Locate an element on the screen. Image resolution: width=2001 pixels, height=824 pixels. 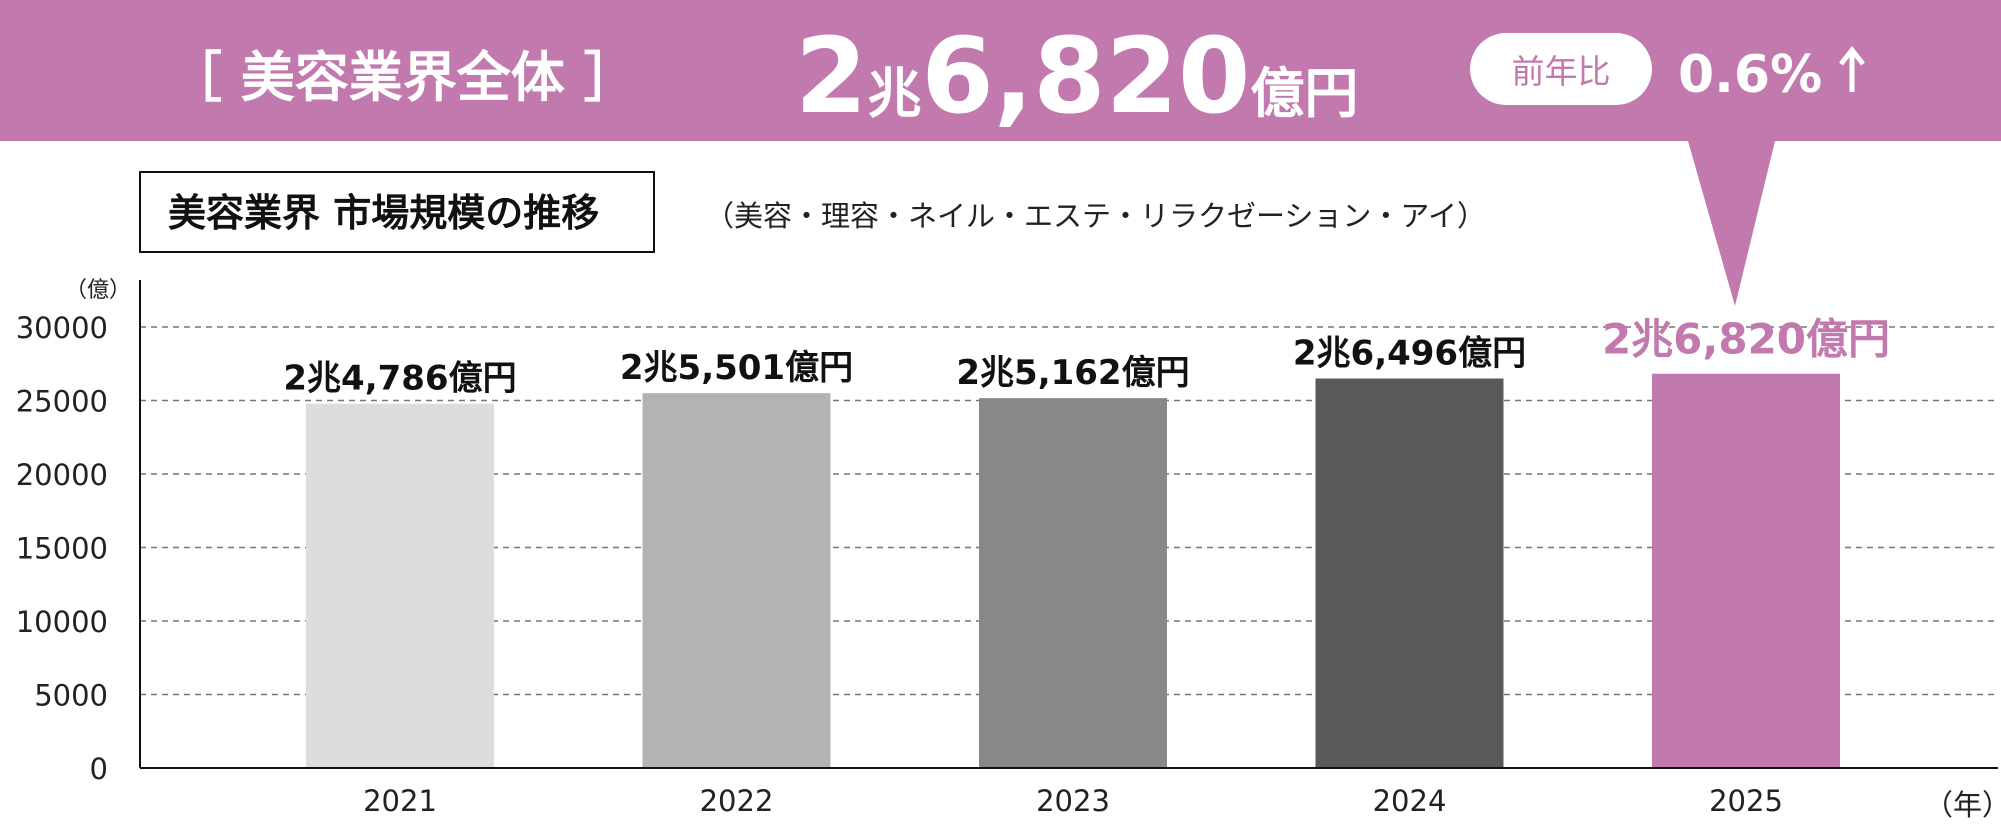
data-label-2021: 2兆4,786億円 is located at coordinates (399, 379).